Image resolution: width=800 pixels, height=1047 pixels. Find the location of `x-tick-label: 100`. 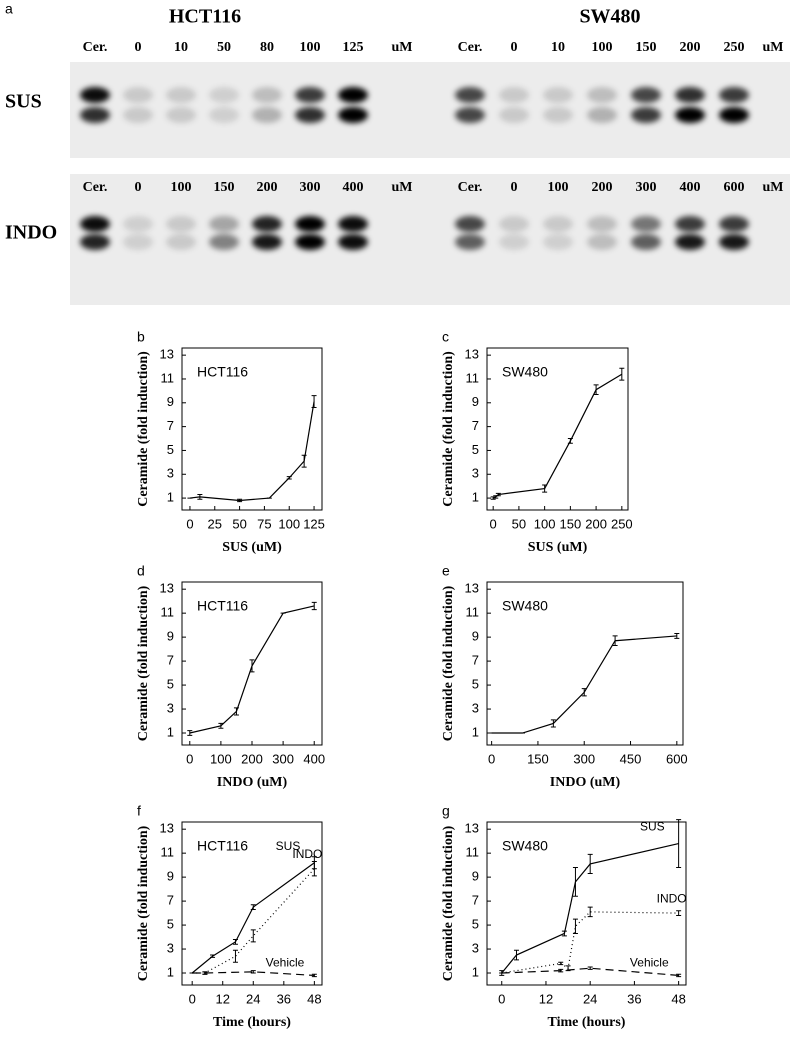

x-tick-label: 100 is located at coordinates (289, 523).